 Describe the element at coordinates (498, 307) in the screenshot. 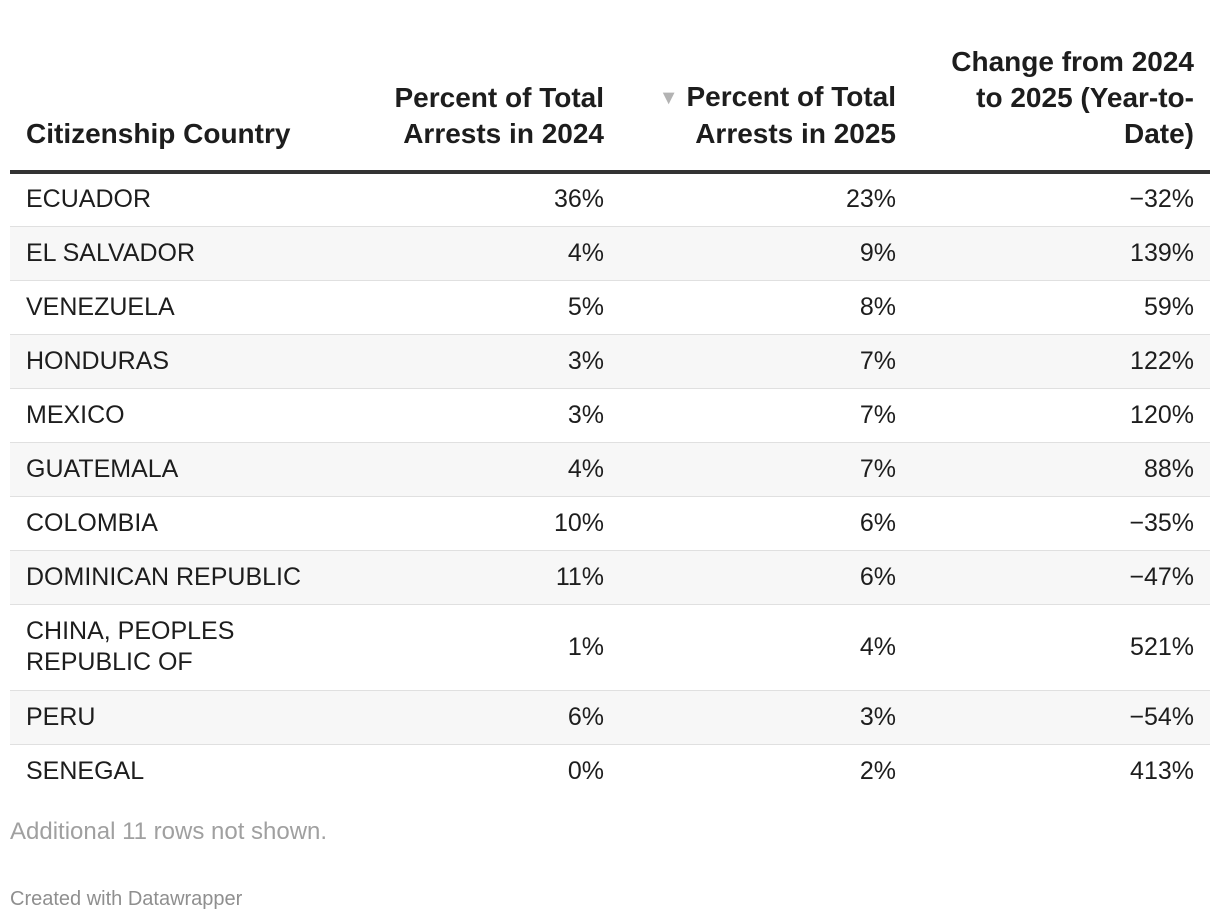

I see `pct-2024-cell: 5%` at that location.